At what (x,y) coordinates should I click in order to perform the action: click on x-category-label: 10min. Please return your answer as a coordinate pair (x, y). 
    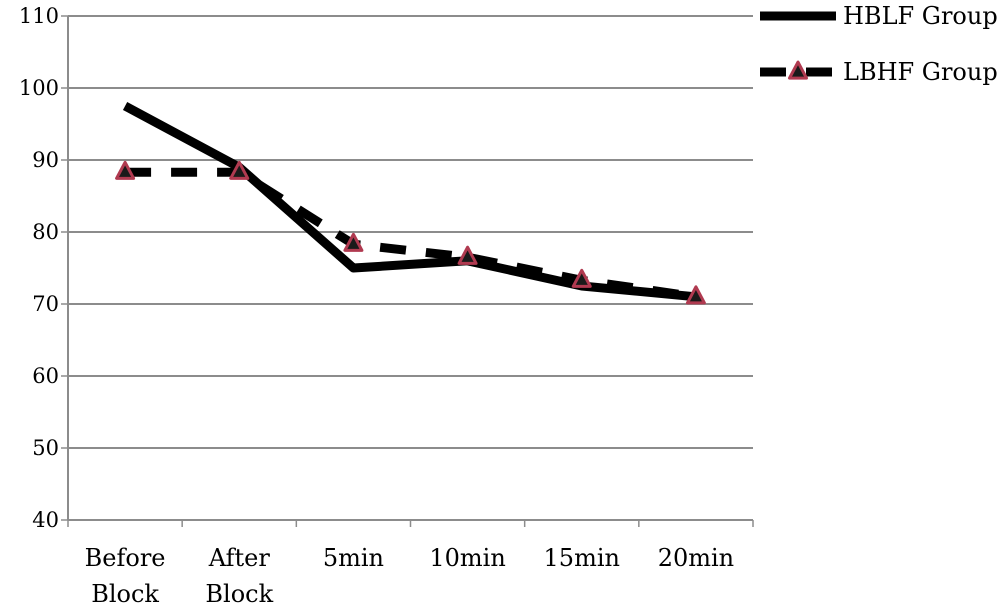
    Looking at the image, I should click on (467, 558).